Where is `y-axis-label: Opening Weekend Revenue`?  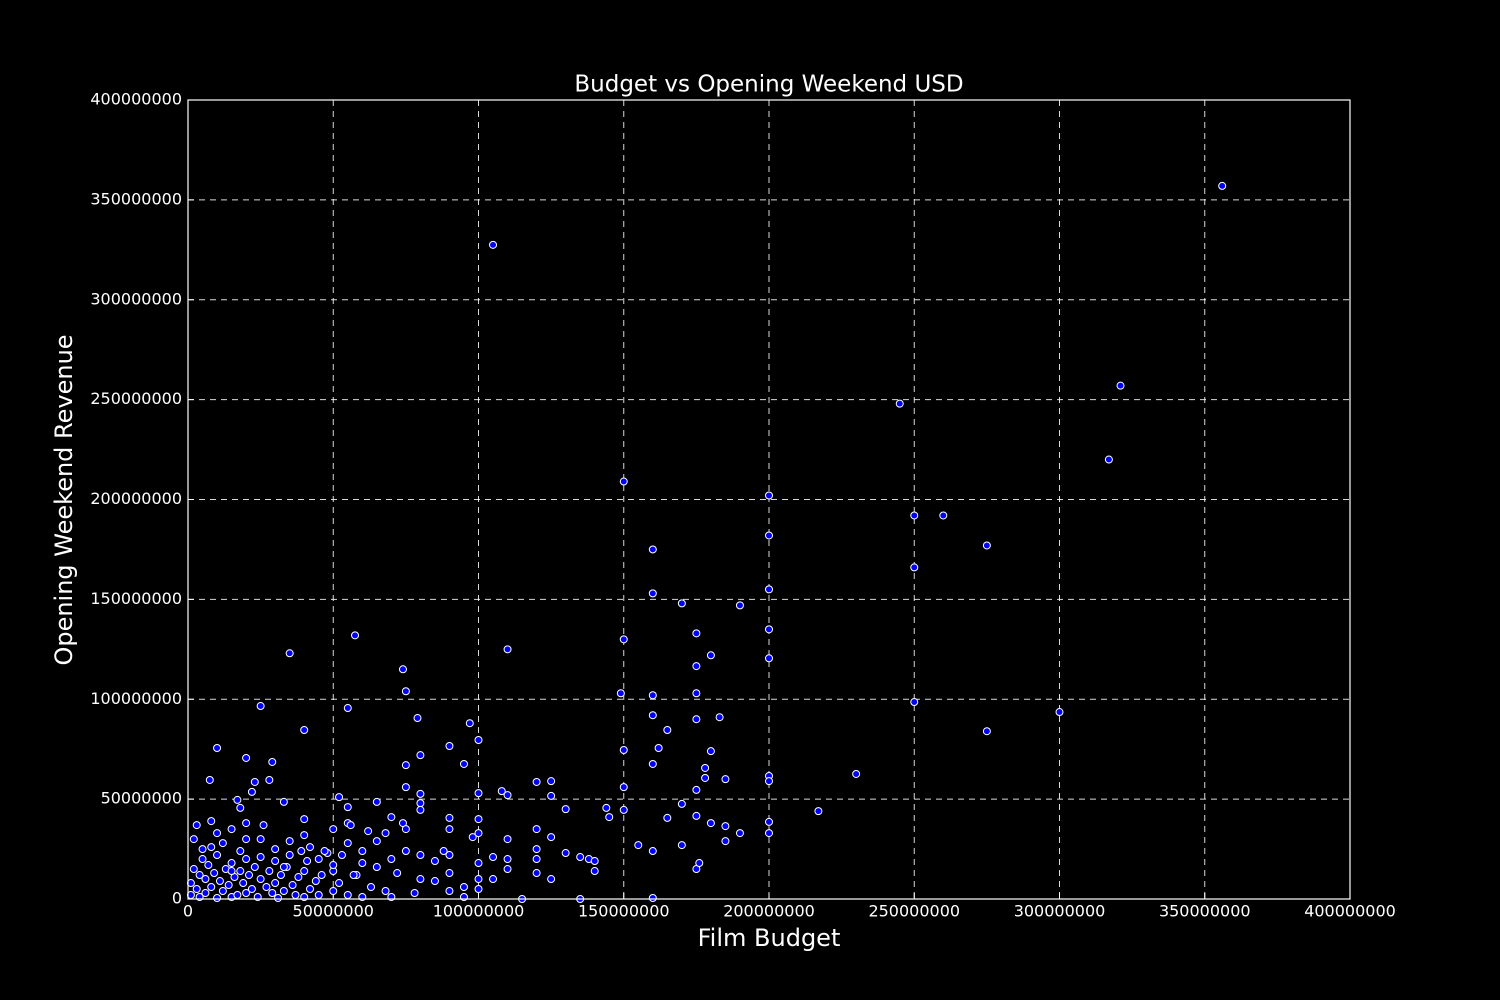
y-axis-label: Opening Weekend Revenue is located at coordinates (64, 499).